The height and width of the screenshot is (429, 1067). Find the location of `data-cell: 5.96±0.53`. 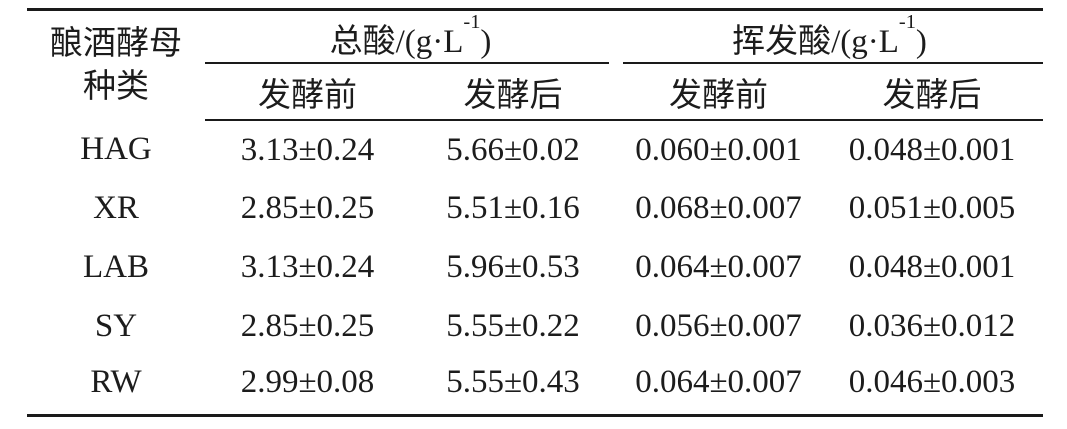

data-cell: 5.96±0.53 is located at coordinates (513, 267).